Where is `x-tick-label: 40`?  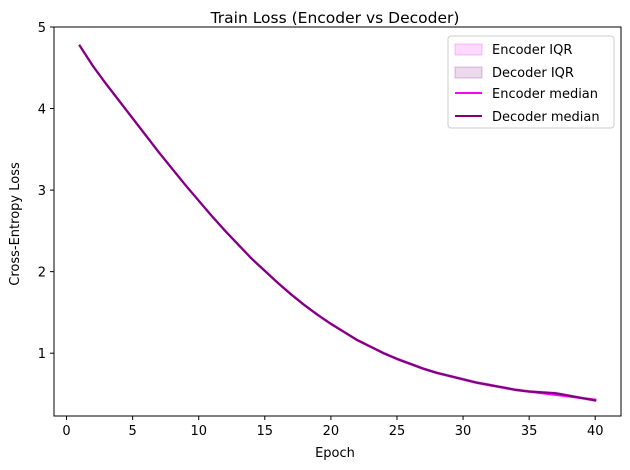 x-tick-label: 40 is located at coordinates (595, 431).